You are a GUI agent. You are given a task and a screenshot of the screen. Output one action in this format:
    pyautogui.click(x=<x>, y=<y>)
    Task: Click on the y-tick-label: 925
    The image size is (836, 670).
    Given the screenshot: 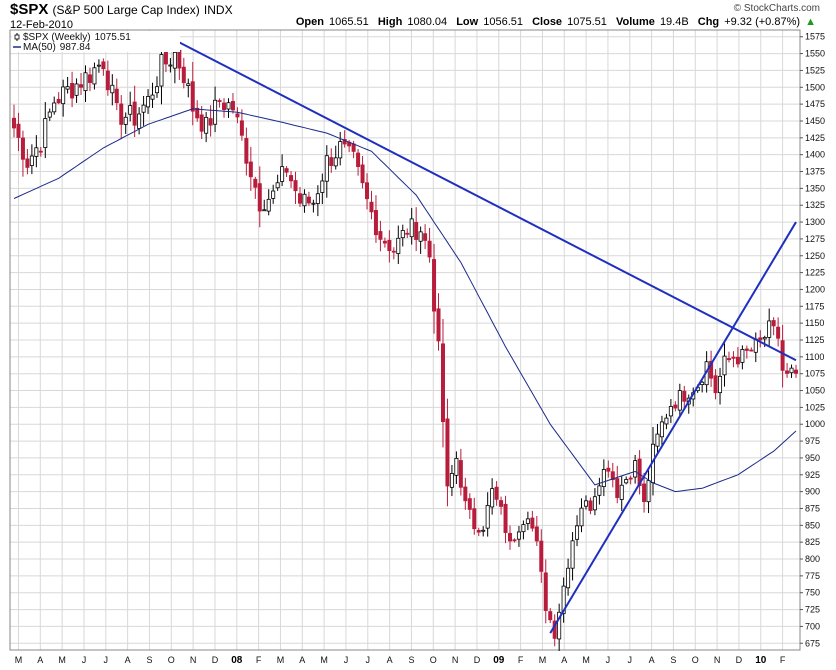 What is the action you would take?
    pyautogui.click(x=812, y=475)
    